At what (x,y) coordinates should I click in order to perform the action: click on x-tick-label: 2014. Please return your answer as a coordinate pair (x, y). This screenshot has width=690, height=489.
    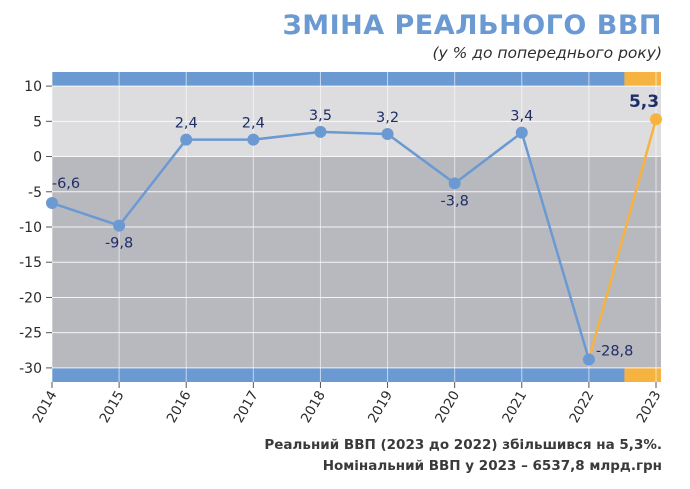
    Looking at the image, I should click on (44, 407).